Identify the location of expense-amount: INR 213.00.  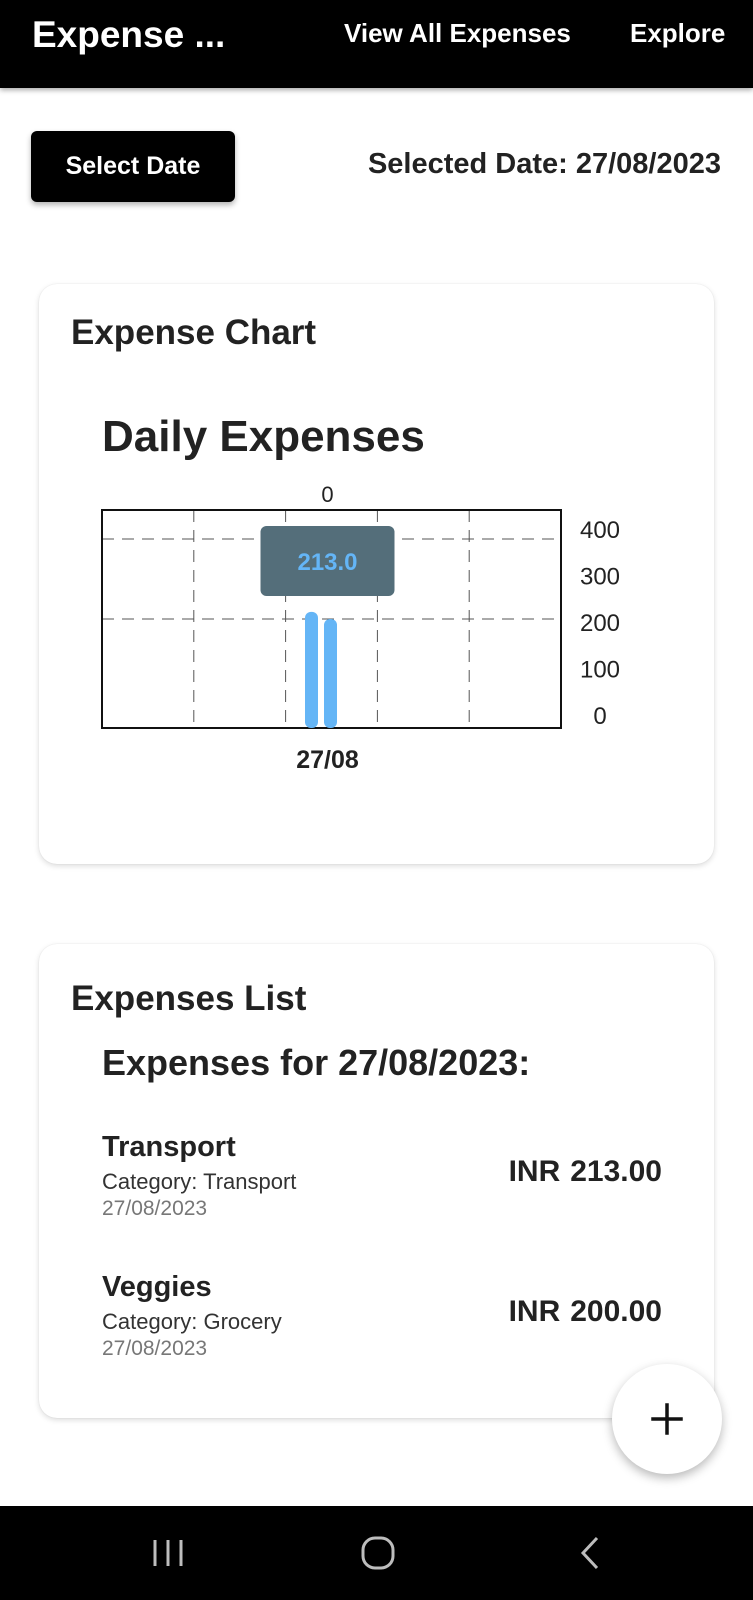
(585, 1172).